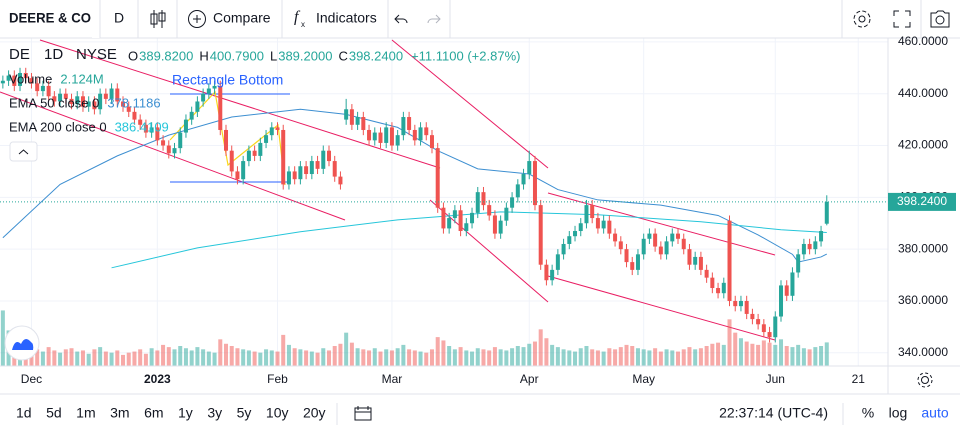  What do you see at coordinates (153, 413) in the screenshot?
I see `range-button: 6m` at bounding box center [153, 413].